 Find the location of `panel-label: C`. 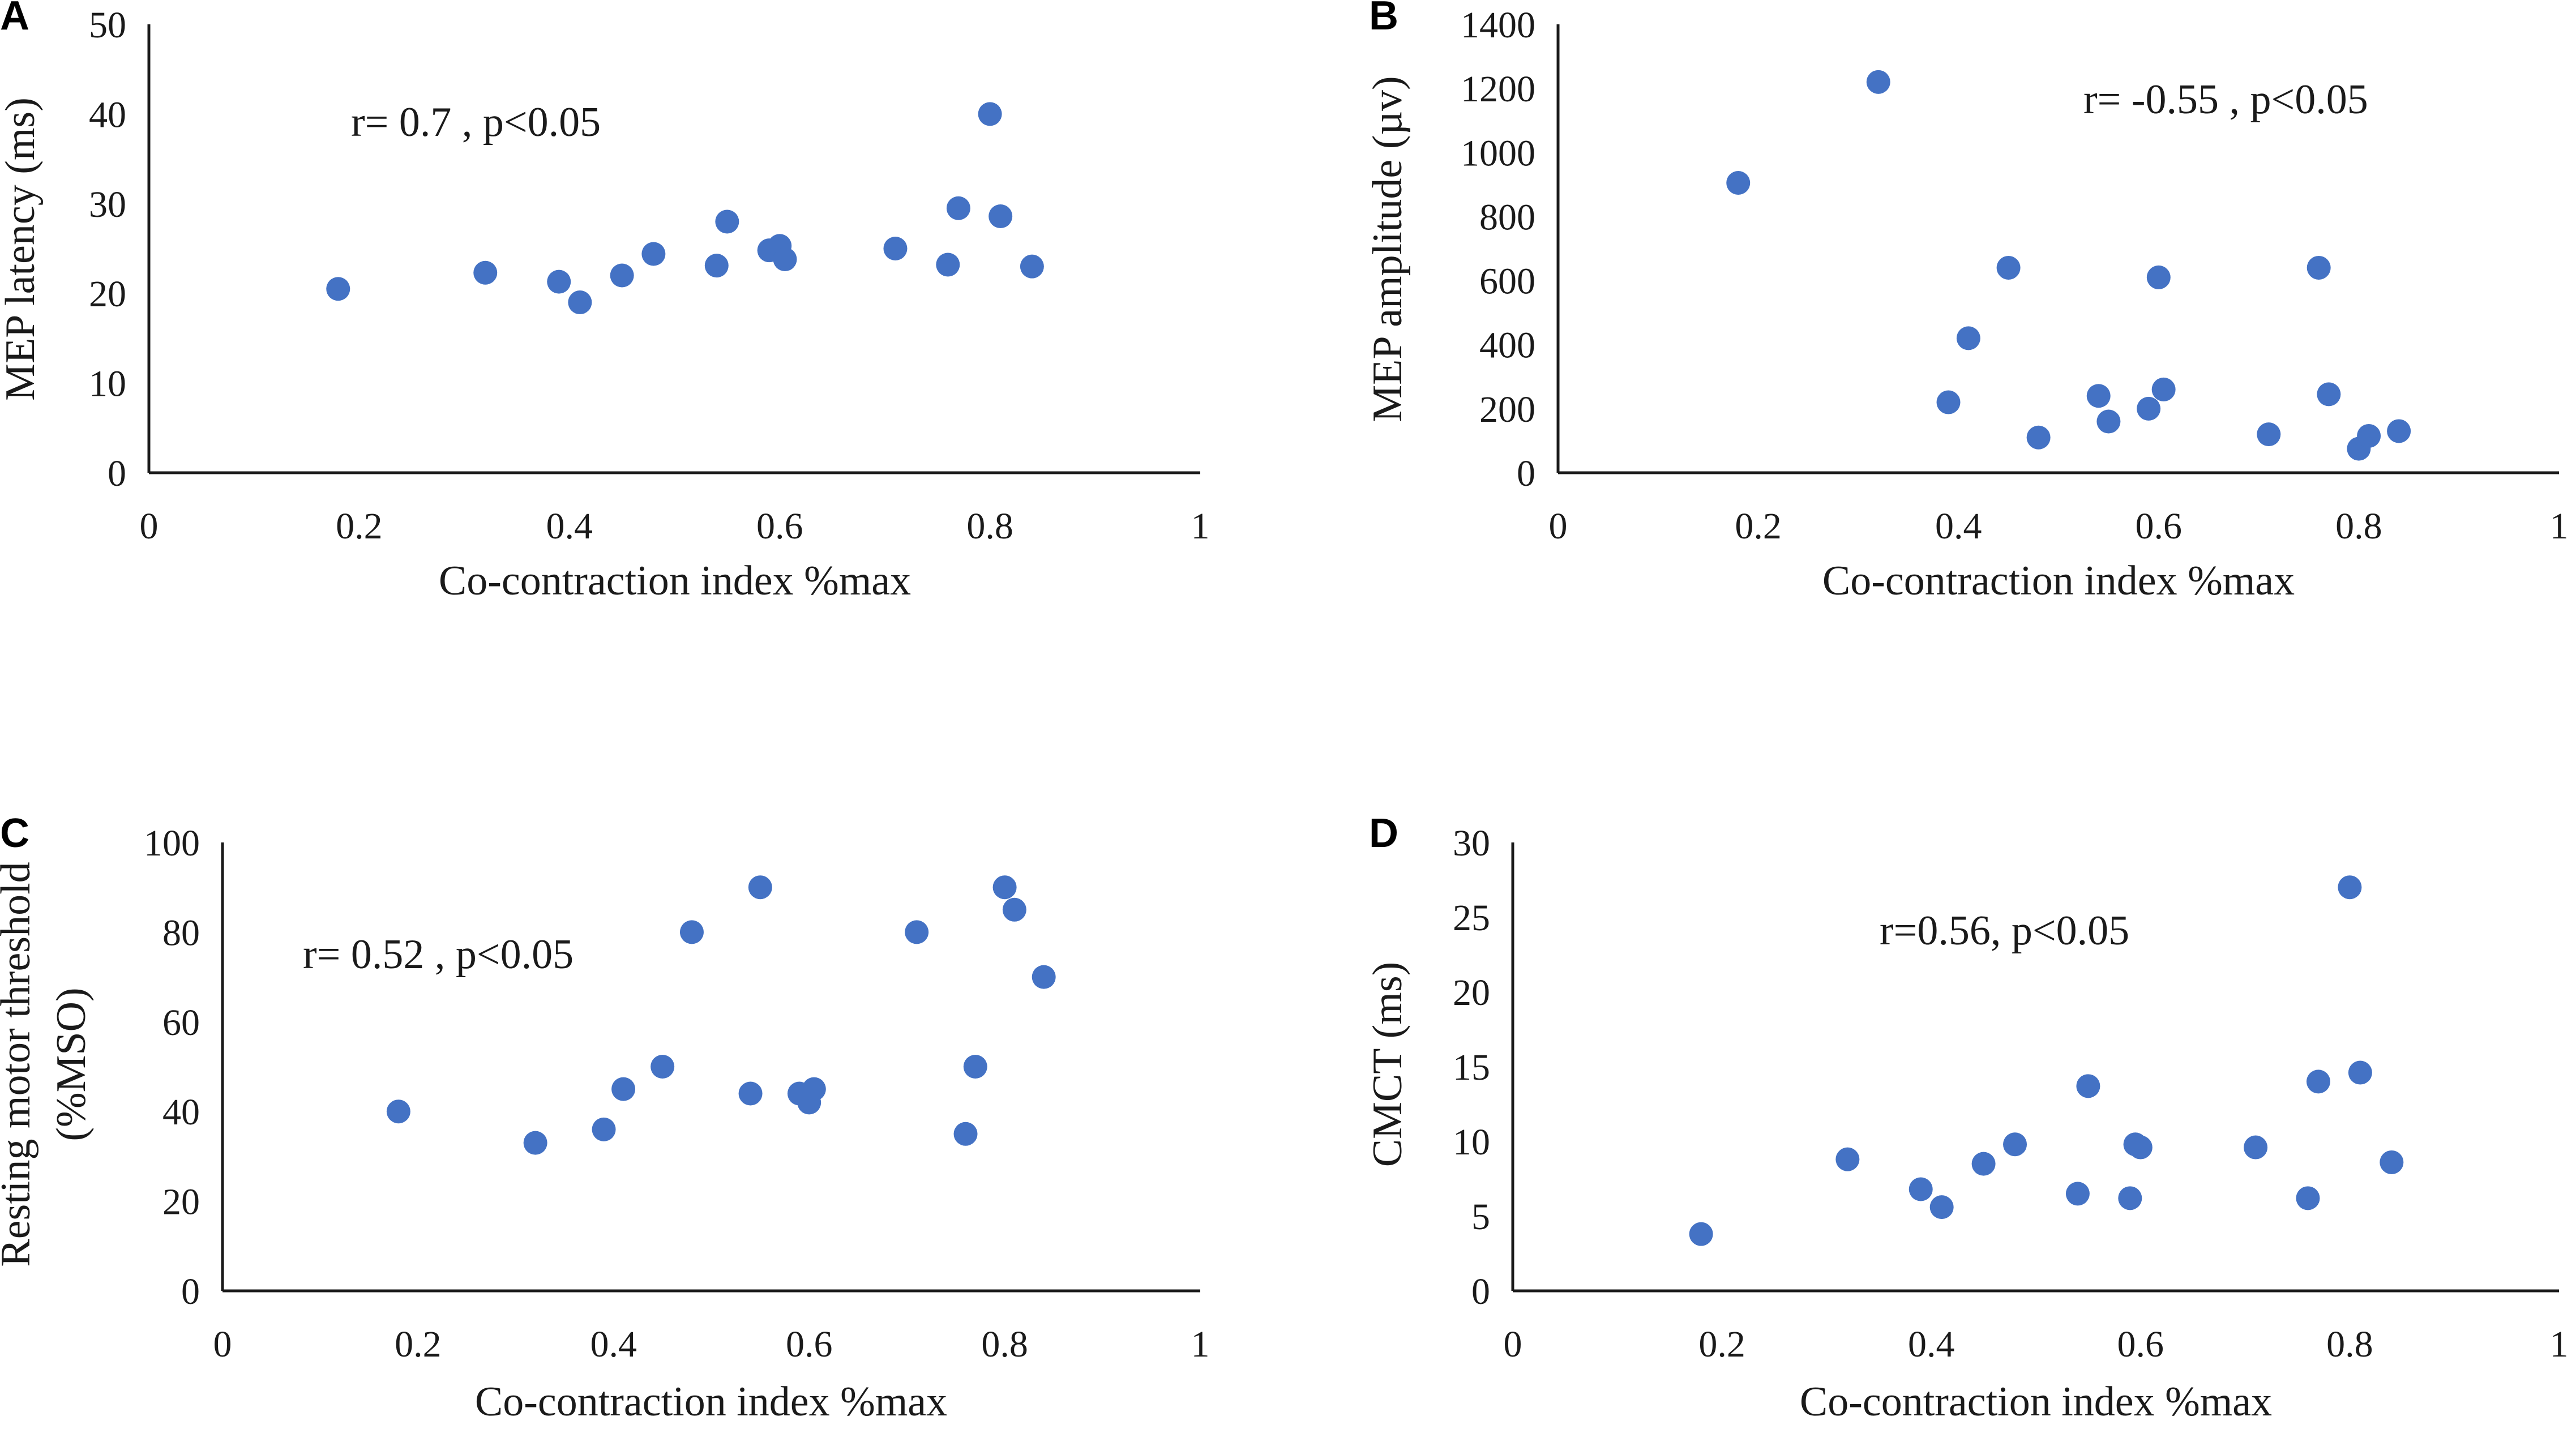

panel-label: C is located at coordinates (14, 833).